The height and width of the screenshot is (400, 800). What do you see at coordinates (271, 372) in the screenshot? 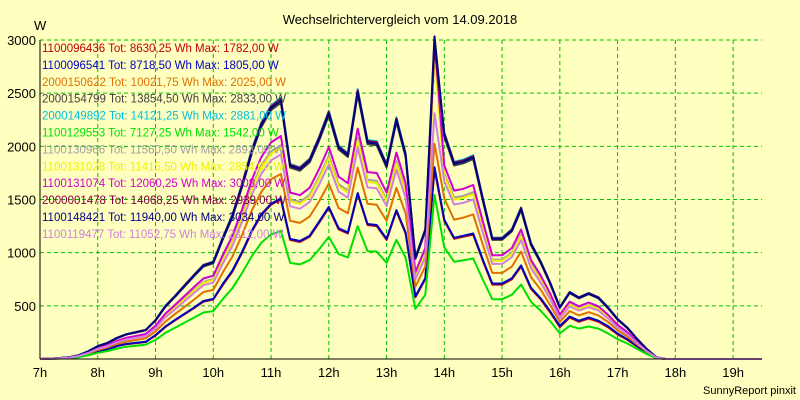
I see `x-tick-label: 11h` at bounding box center [271, 372].